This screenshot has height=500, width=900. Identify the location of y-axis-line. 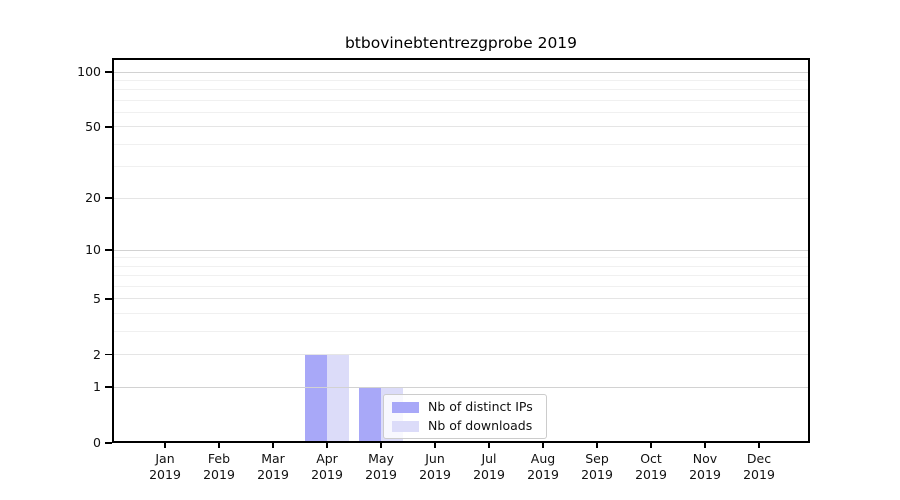
(113, 250).